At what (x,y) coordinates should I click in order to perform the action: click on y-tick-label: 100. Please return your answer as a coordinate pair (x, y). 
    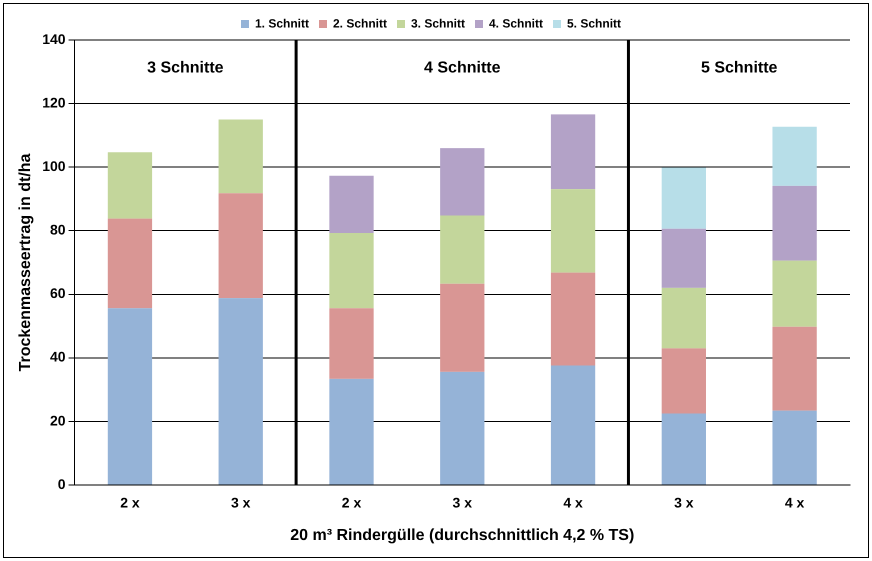
    Looking at the image, I should click on (54, 166).